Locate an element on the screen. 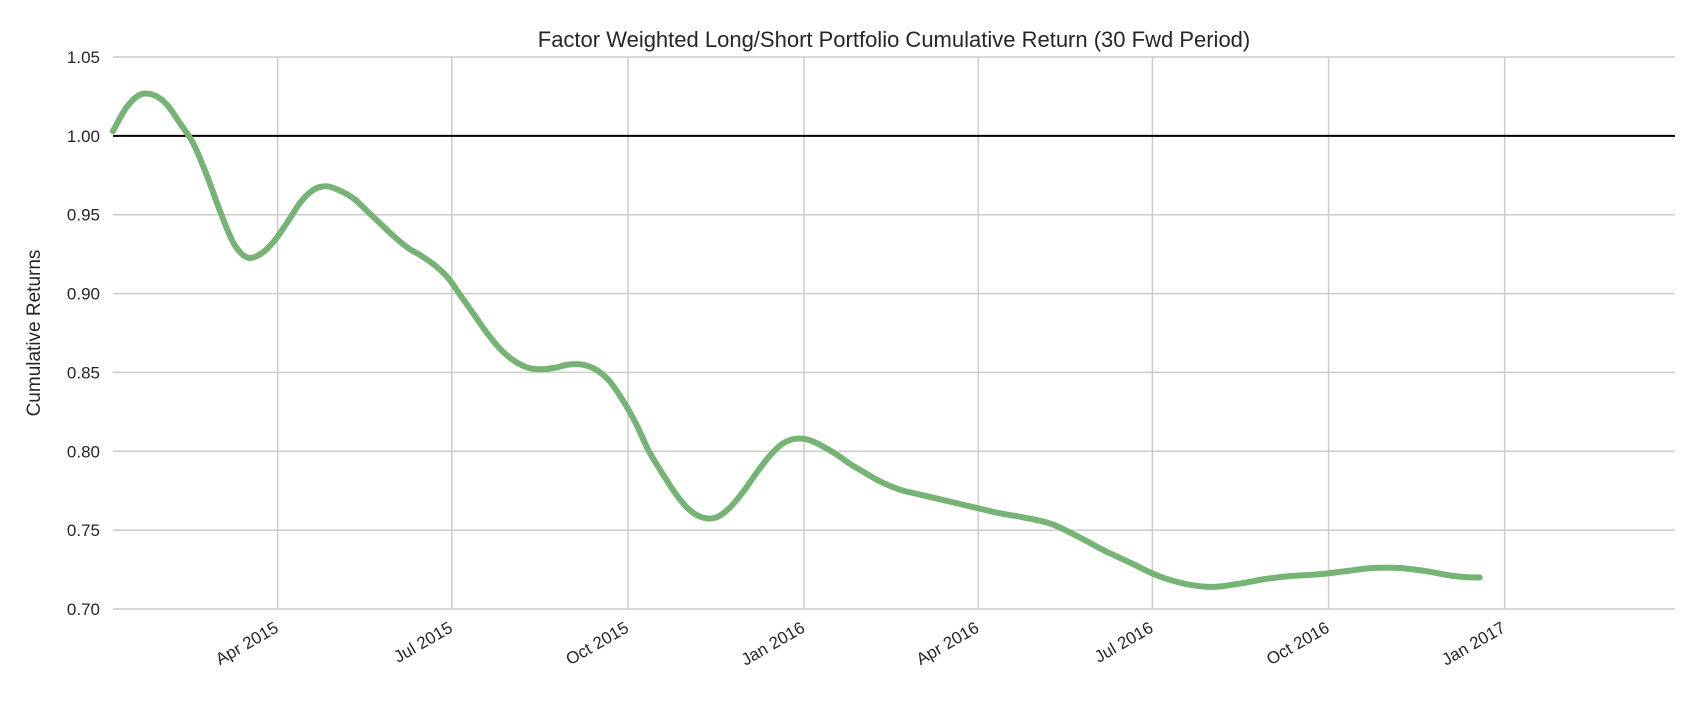 The height and width of the screenshot is (708, 1698). y-tick-label: 0.75 is located at coordinates (83, 530).